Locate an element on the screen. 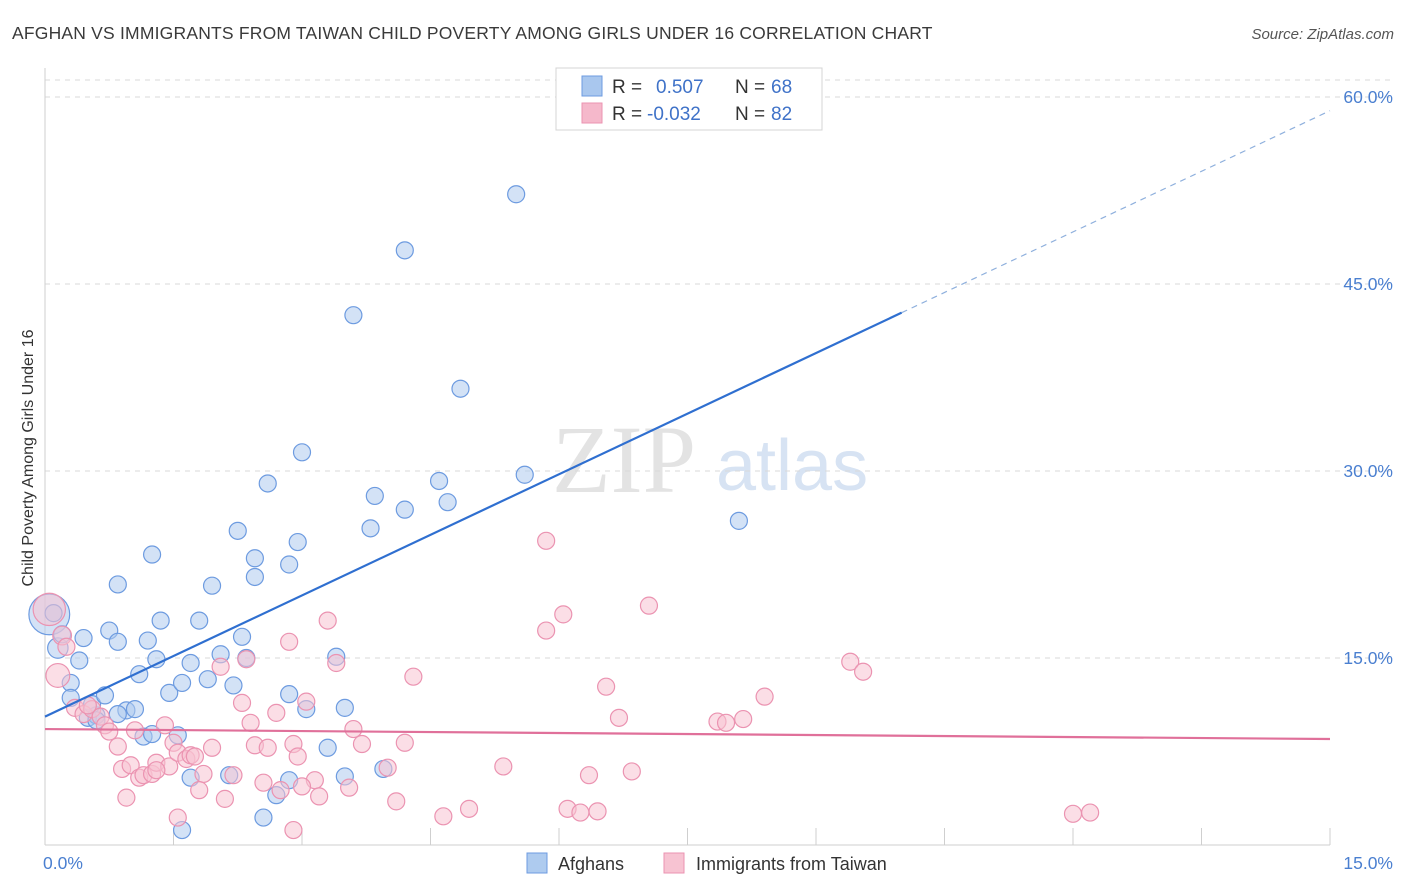 The height and width of the screenshot is (892, 1406). legend-r-label-afghans: R = is located at coordinates (627, 87).